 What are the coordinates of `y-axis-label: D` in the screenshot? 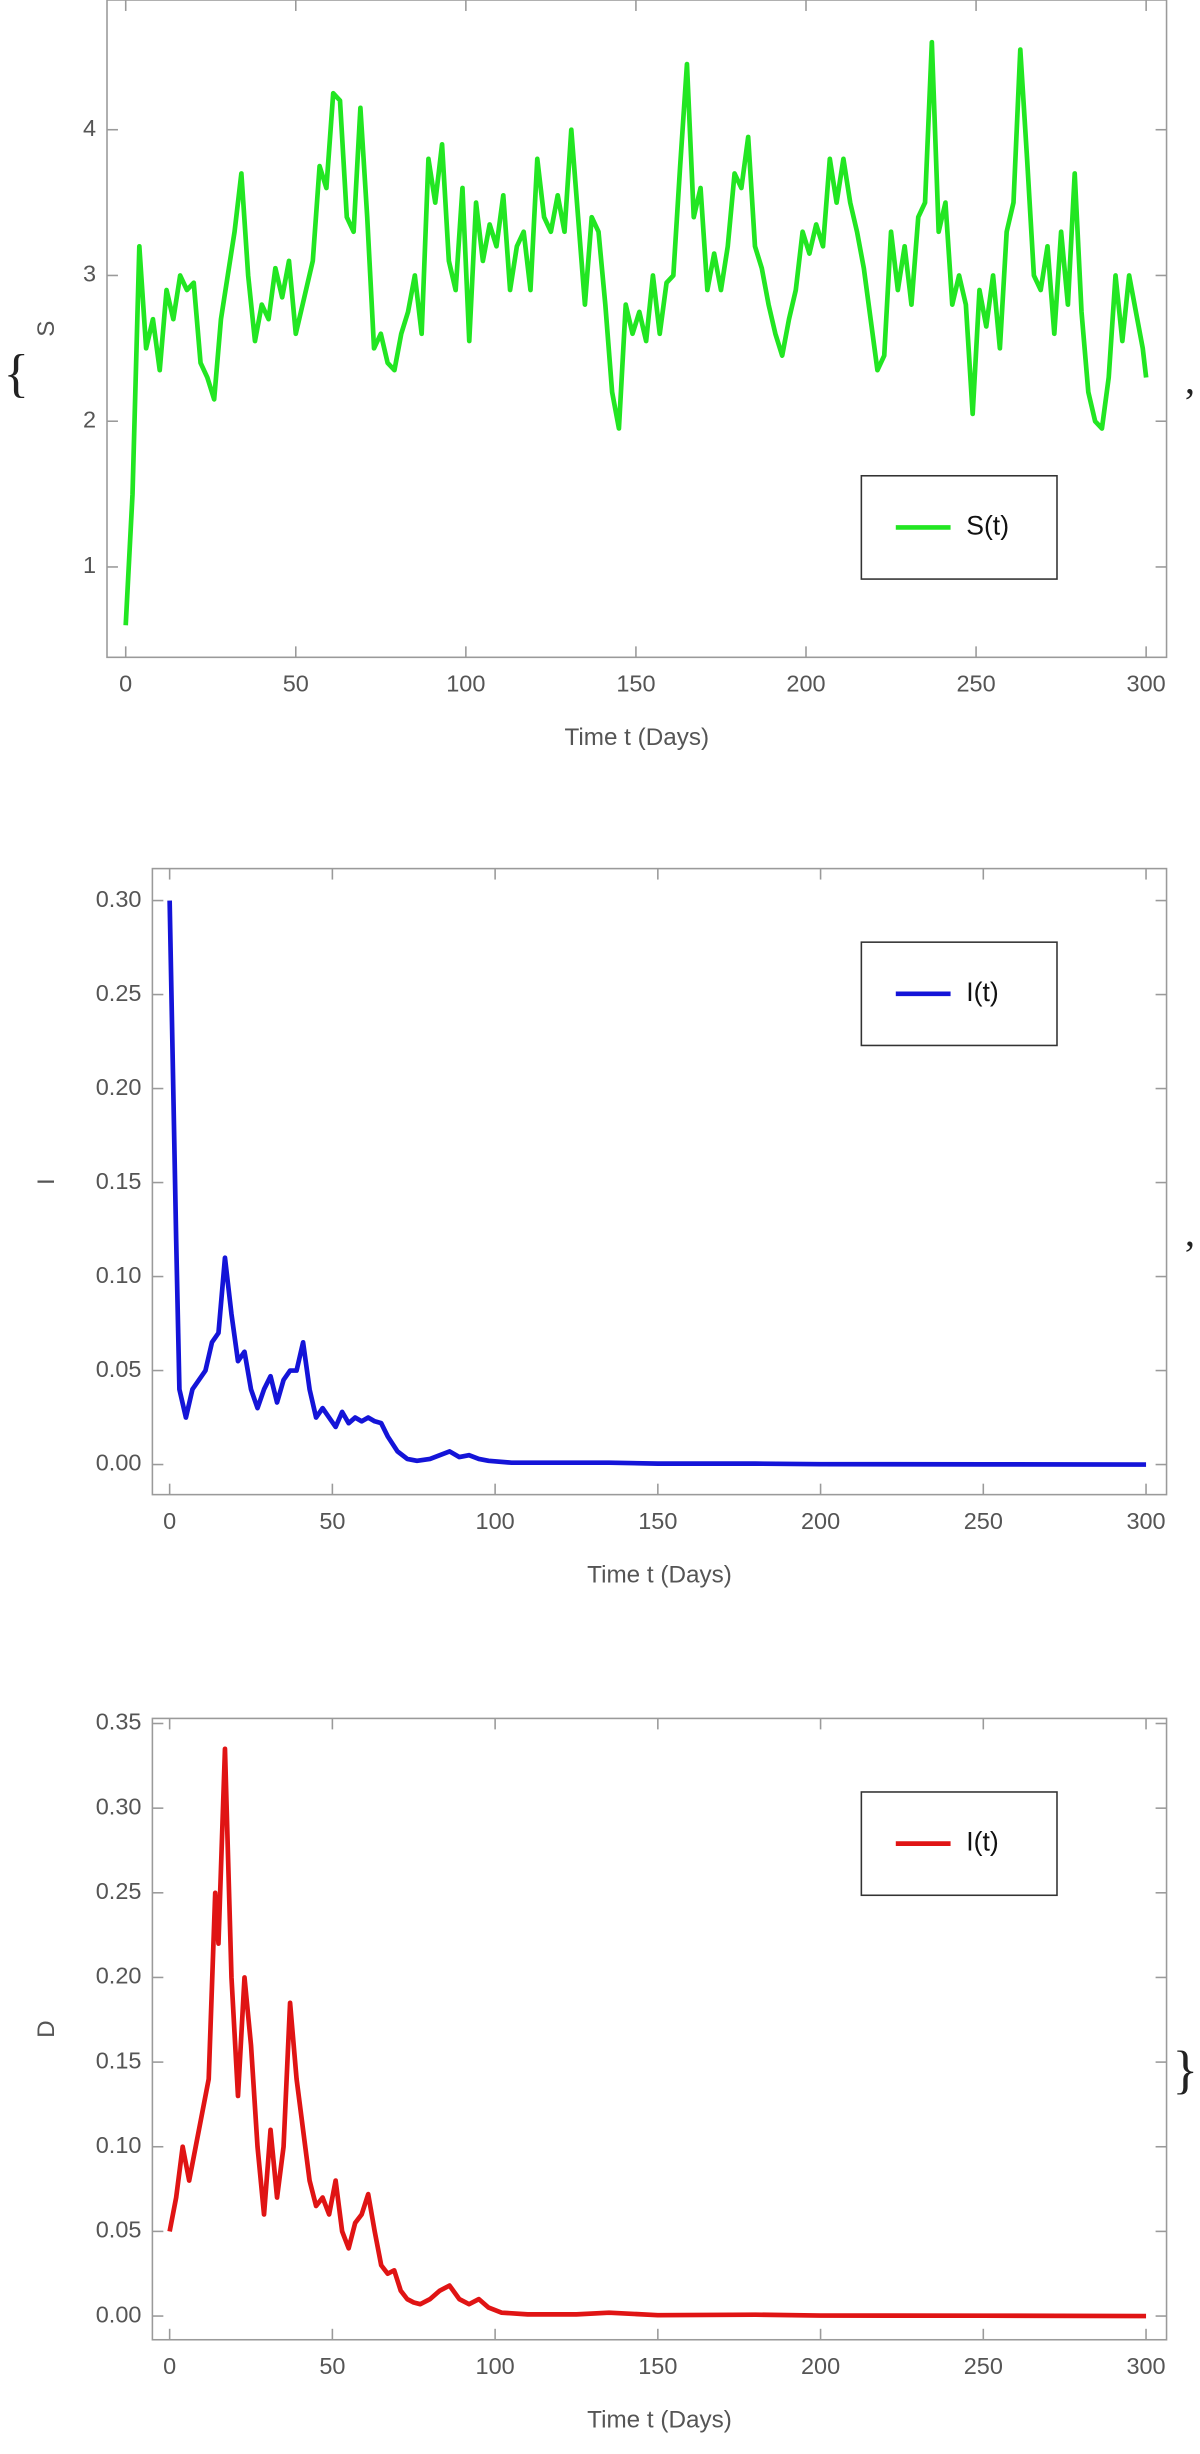 It's located at (46, 2029).